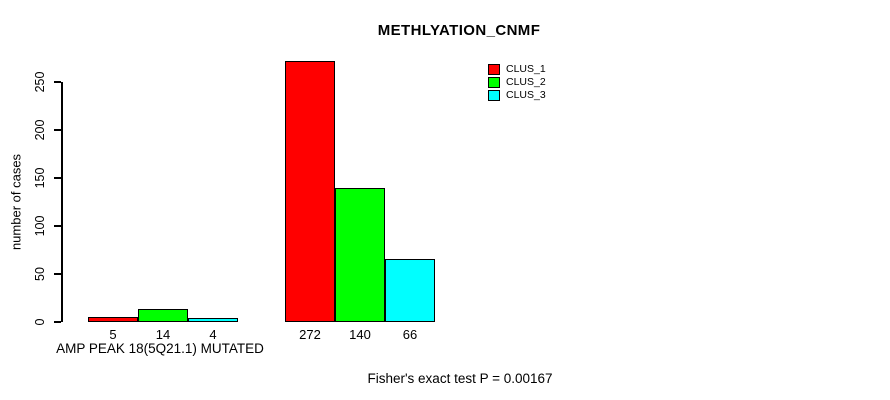  Describe the element at coordinates (40, 274) in the screenshot. I see `y-tick-label: 50` at that location.